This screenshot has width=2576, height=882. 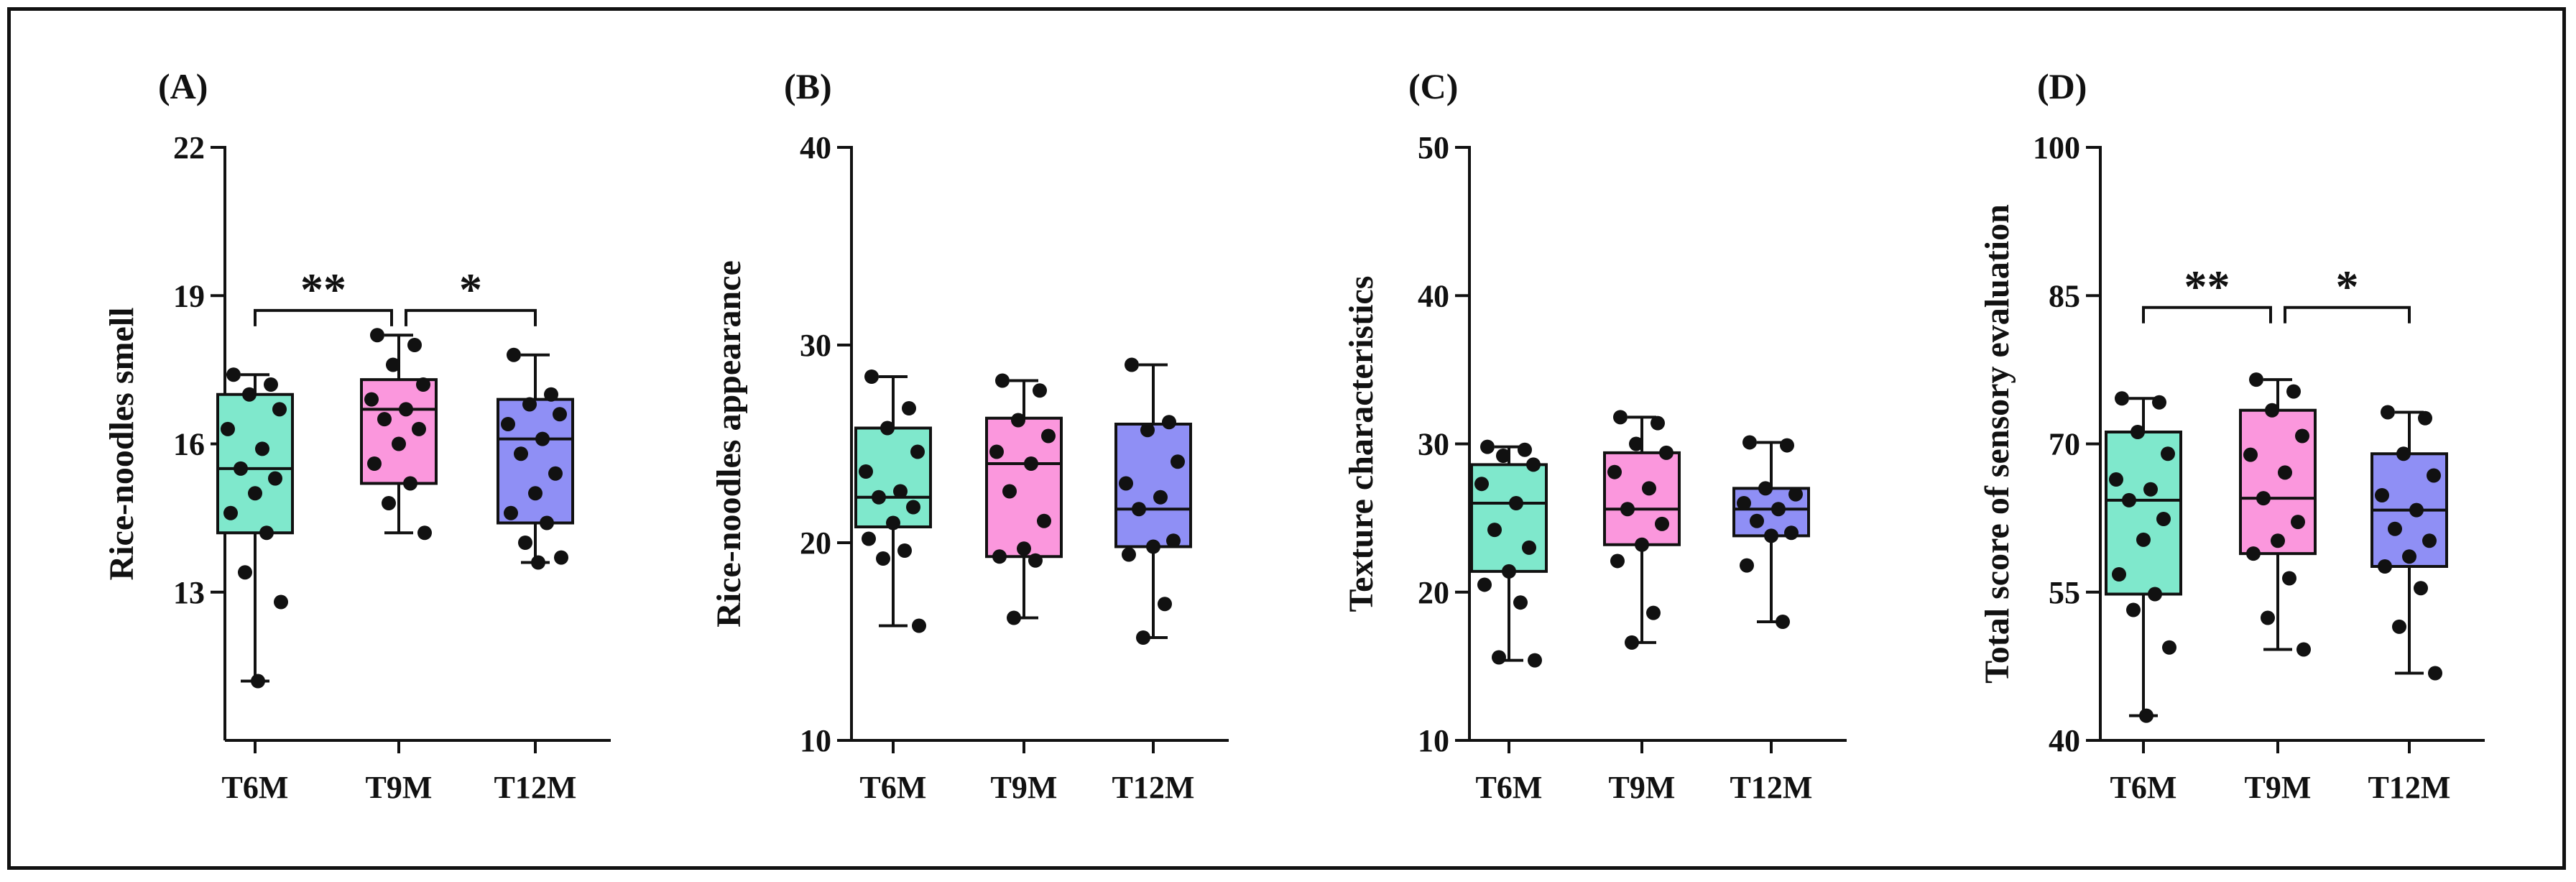 I want to click on panel-a-significance-label: **, so click(x=323, y=289).